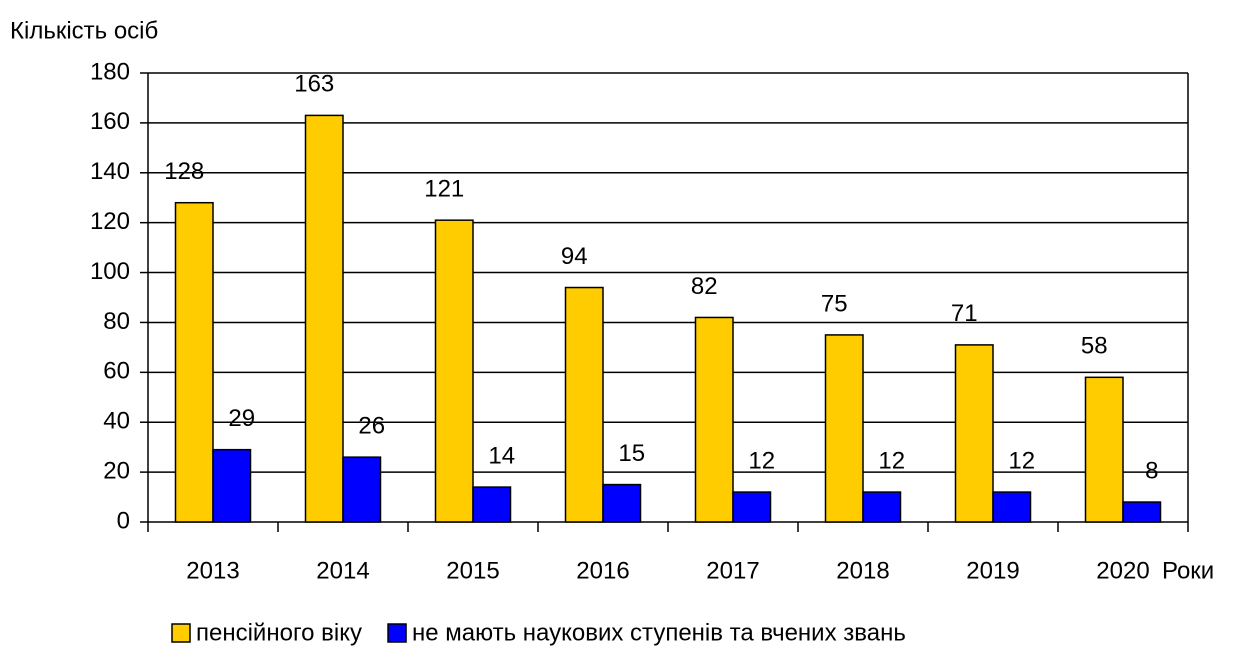  I want to click on y-tick-label: 60, so click(116, 371).